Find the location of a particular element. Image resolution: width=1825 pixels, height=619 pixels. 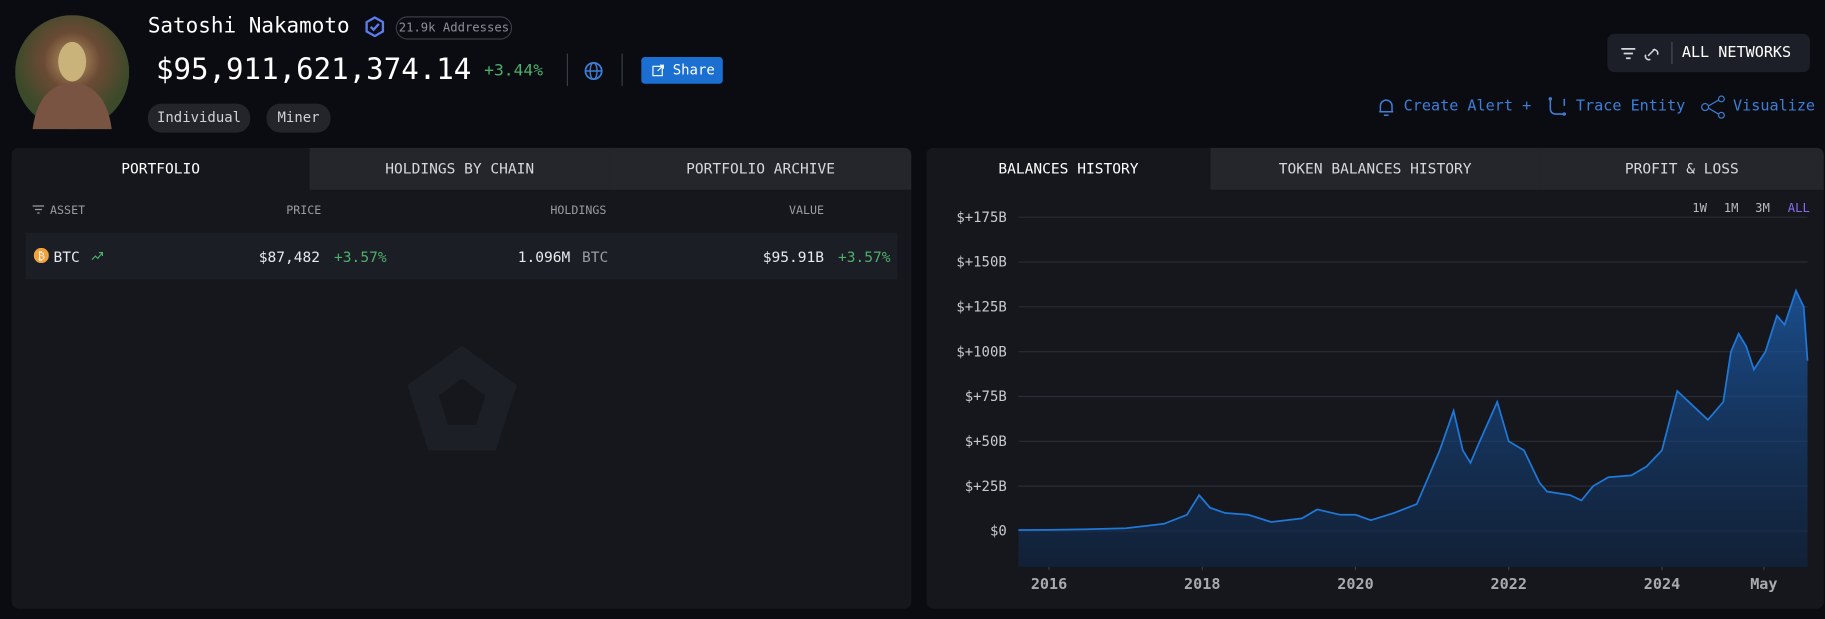

bell-icon is located at coordinates (1386, 107).